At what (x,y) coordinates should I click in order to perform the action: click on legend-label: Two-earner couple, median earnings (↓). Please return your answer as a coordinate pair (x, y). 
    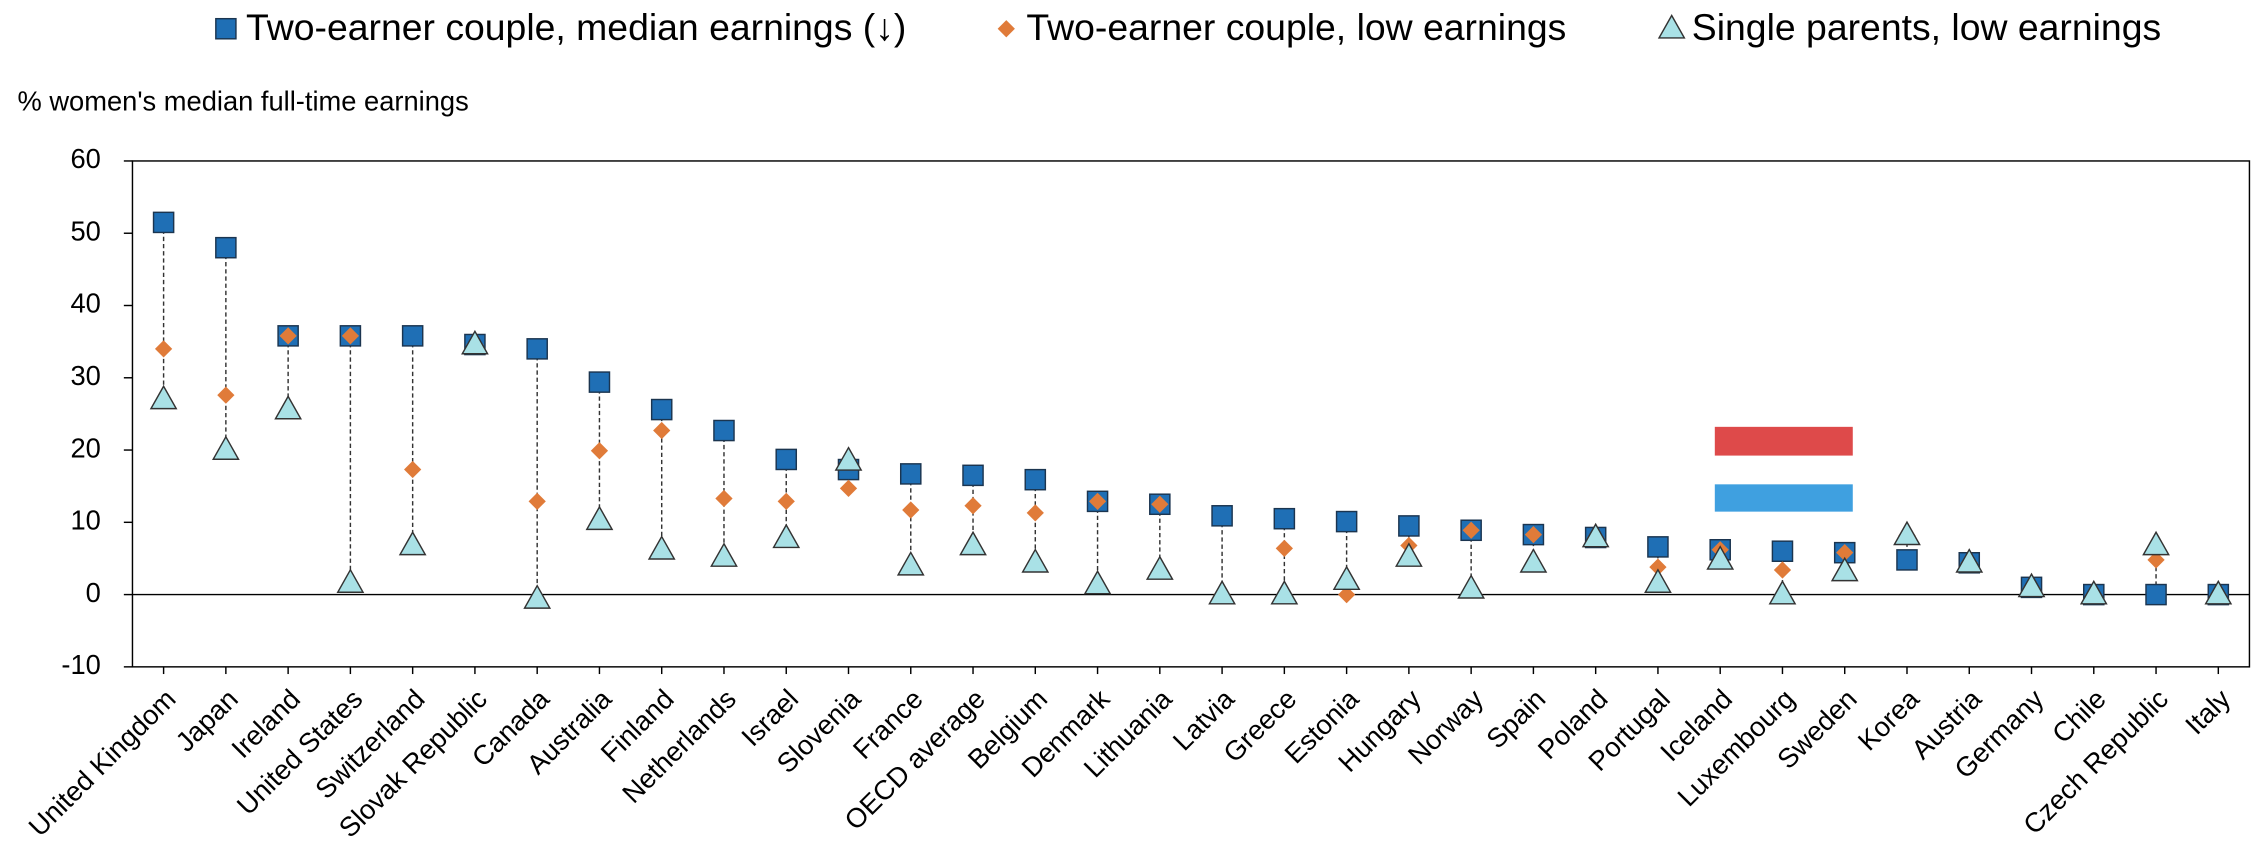
    Looking at the image, I should click on (576, 27).